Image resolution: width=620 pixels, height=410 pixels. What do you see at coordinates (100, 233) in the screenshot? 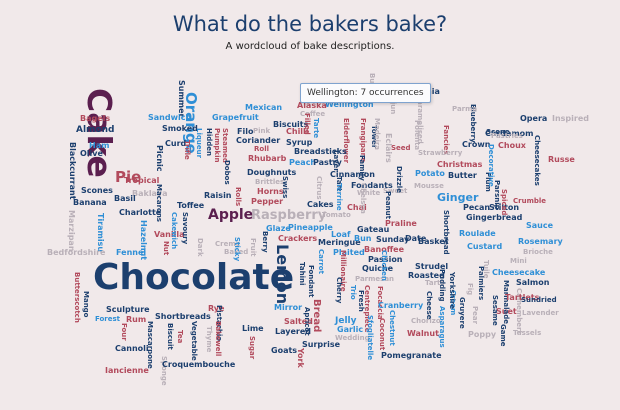
I see `word-tiramisu: Tiramisu` at bounding box center [100, 233].